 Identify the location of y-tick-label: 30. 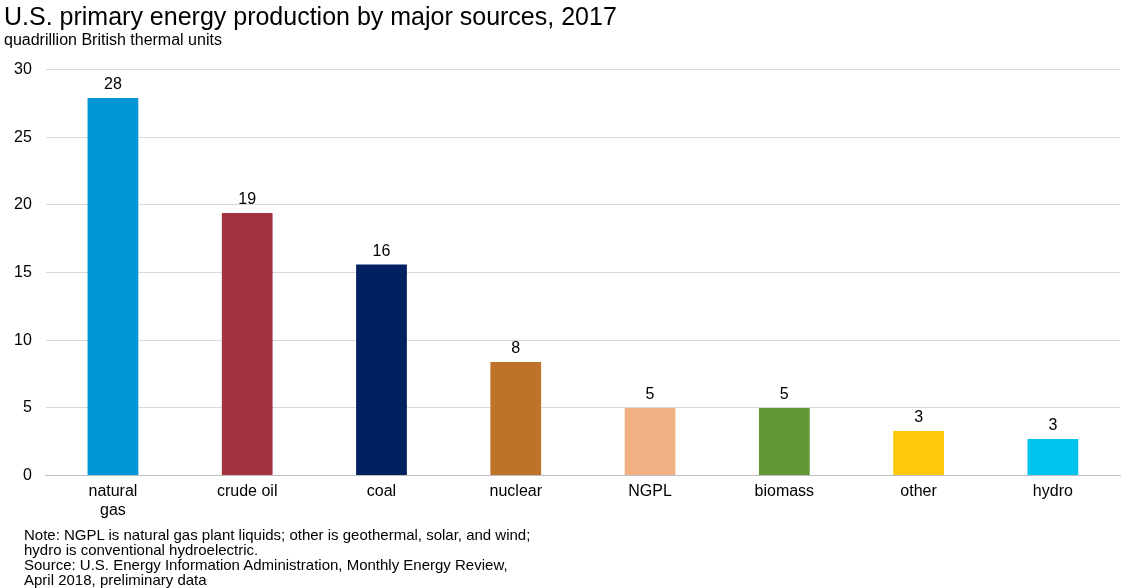
(23, 69).